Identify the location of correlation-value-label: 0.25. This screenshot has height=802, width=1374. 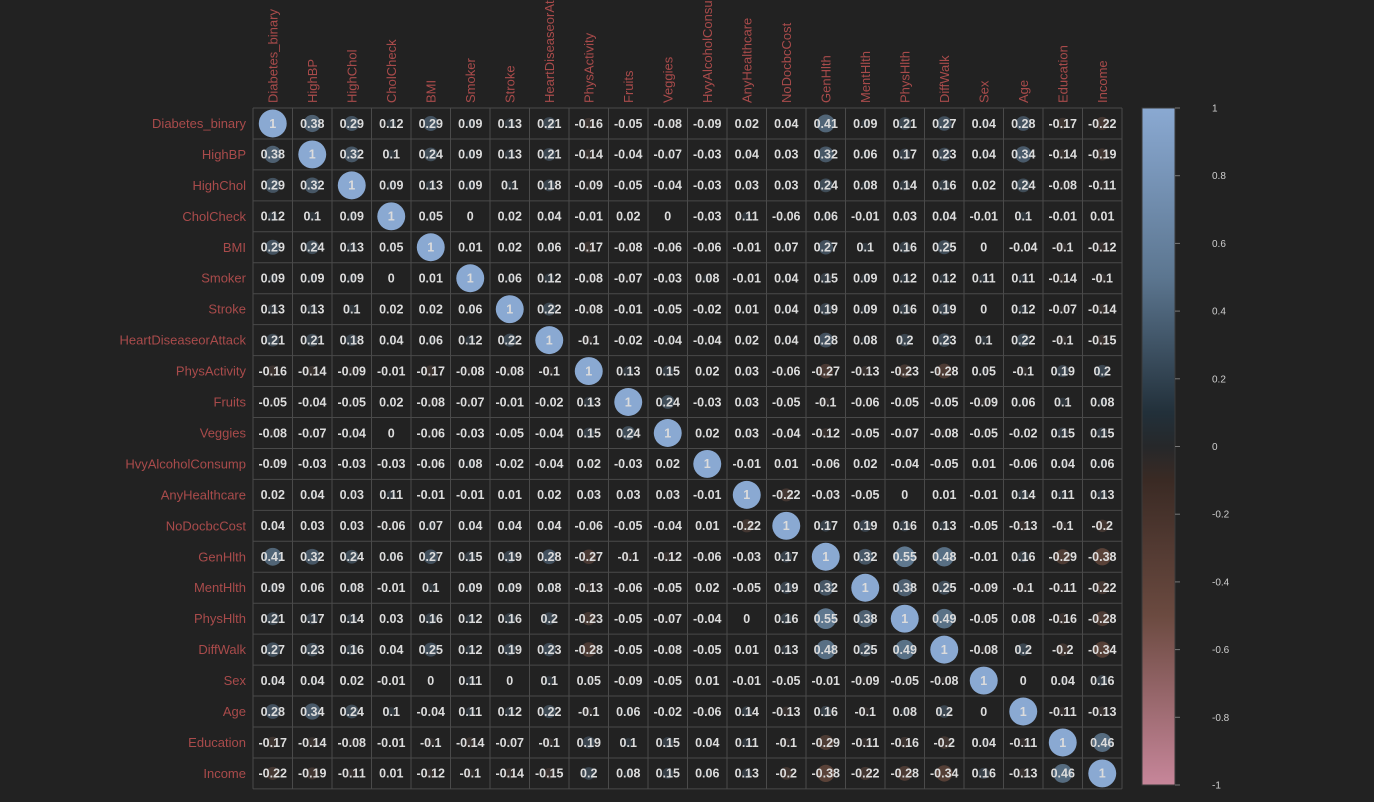
(944, 248).